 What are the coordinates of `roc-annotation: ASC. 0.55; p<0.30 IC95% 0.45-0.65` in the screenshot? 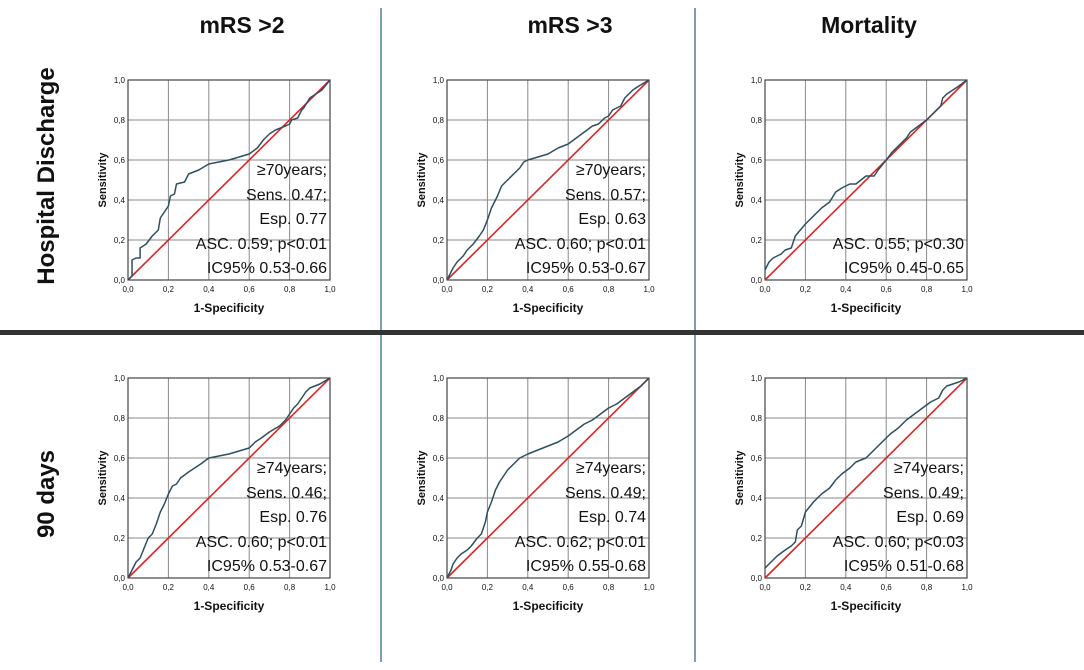 It's located at (874, 220).